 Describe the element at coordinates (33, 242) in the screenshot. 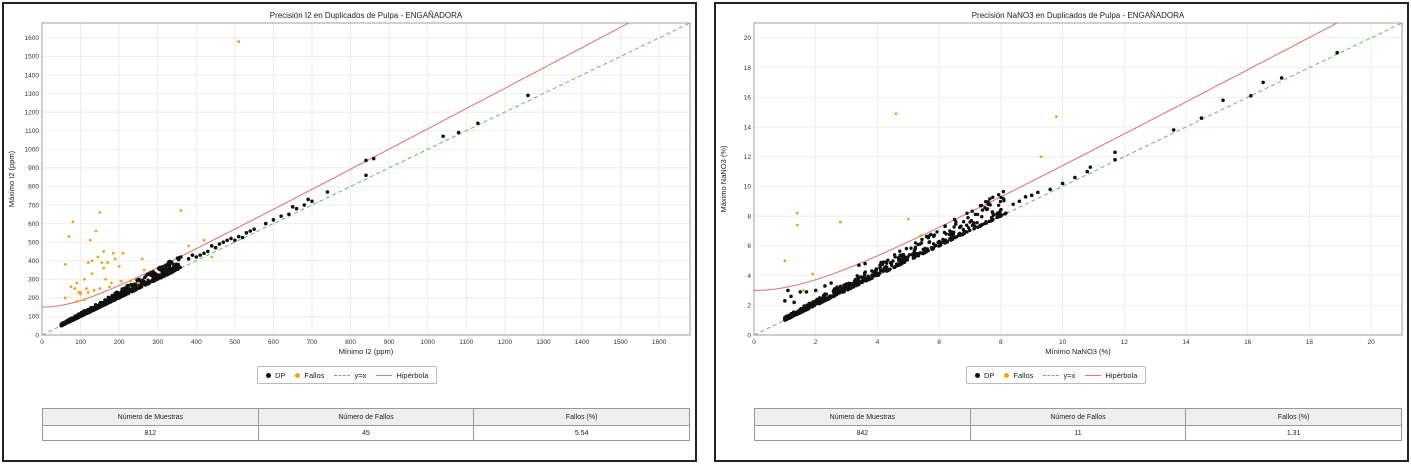

I see `y-tick-label: 500` at that location.